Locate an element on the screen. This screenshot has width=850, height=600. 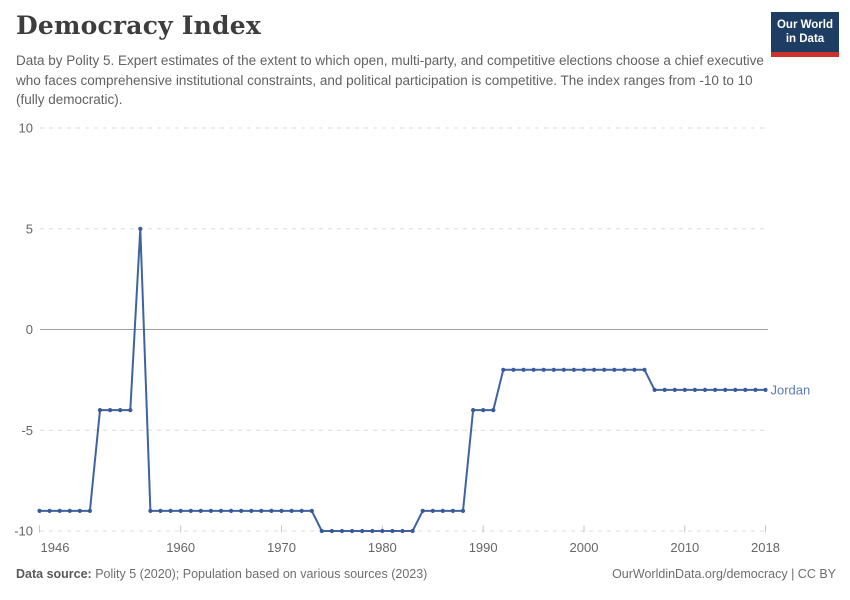
x-axis-label: 1980 is located at coordinates (382, 547).